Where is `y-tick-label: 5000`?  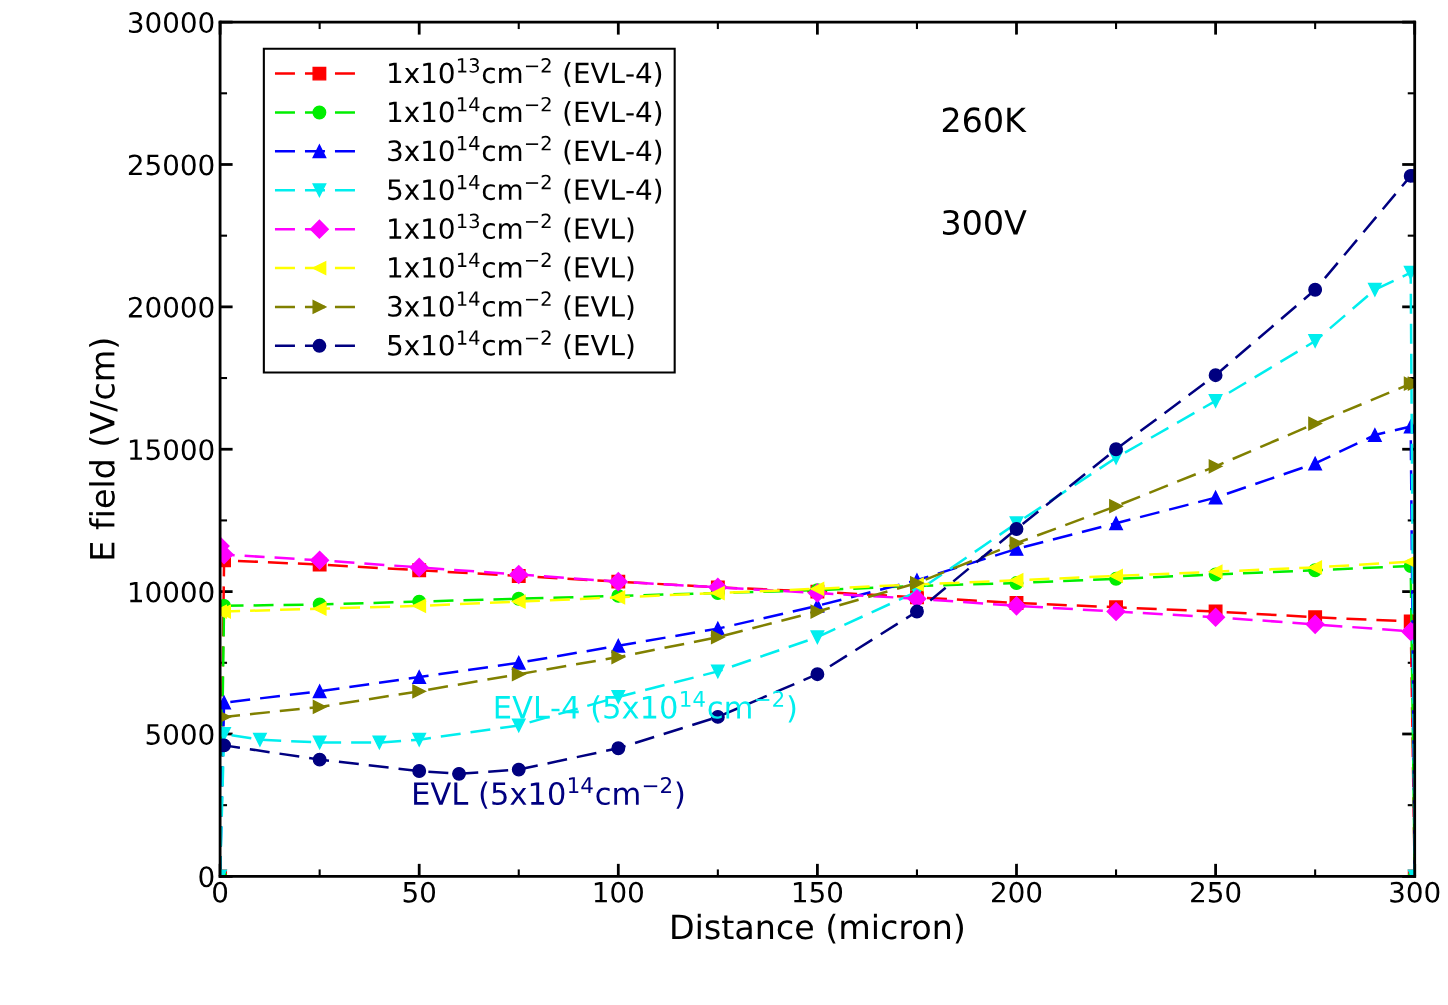 y-tick-label: 5000 is located at coordinates (180, 734).